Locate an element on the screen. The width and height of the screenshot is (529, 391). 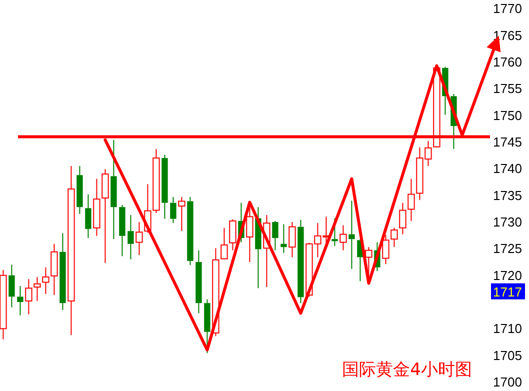
y-tick-label: 1725 is located at coordinates (507, 248).